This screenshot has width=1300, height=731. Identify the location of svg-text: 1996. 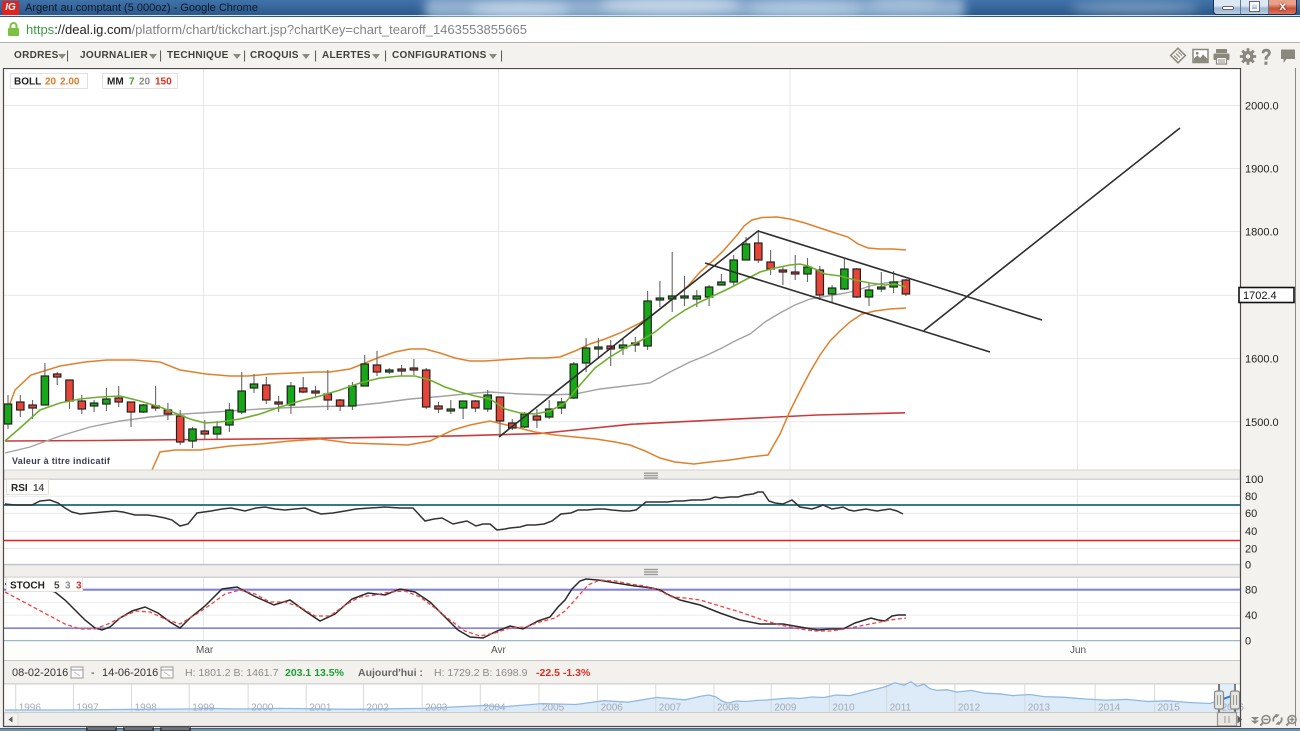
(30, 708).